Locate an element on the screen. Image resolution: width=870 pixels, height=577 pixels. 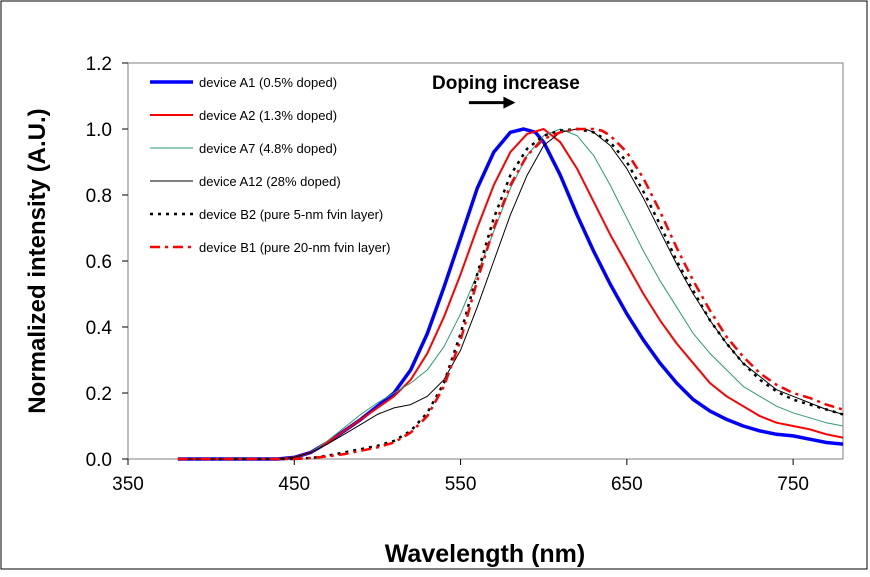
legend-label-1: device A1 (0.5% doped) is located at coordinates (268, 82).